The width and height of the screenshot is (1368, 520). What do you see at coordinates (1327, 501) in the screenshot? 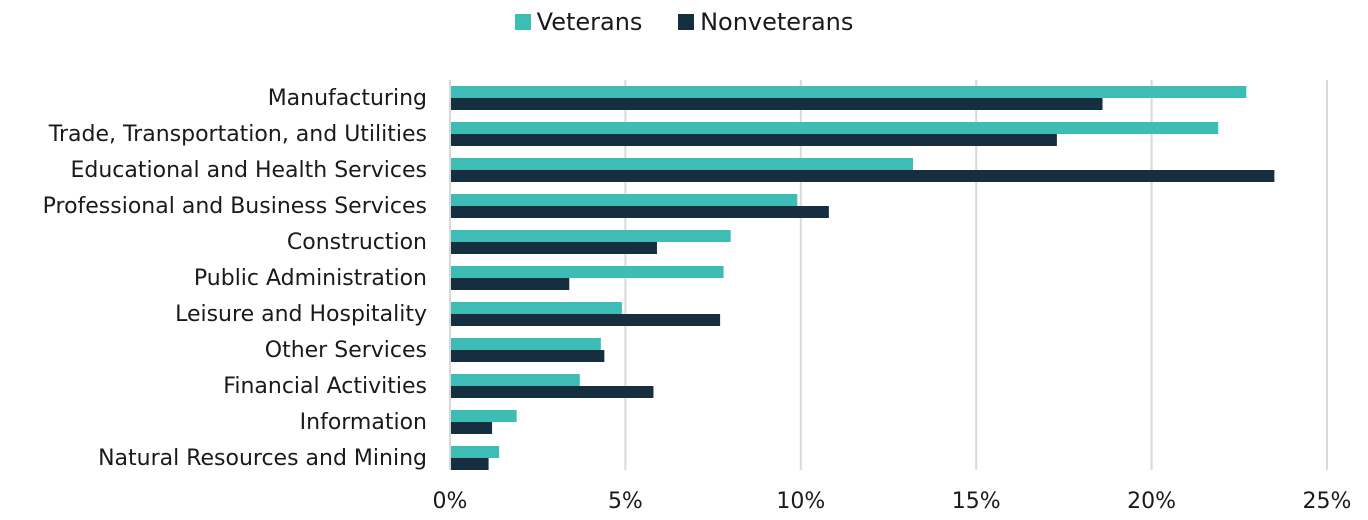
I see `x-tick-label-25: 25%` at bounding box center [1327, 501].